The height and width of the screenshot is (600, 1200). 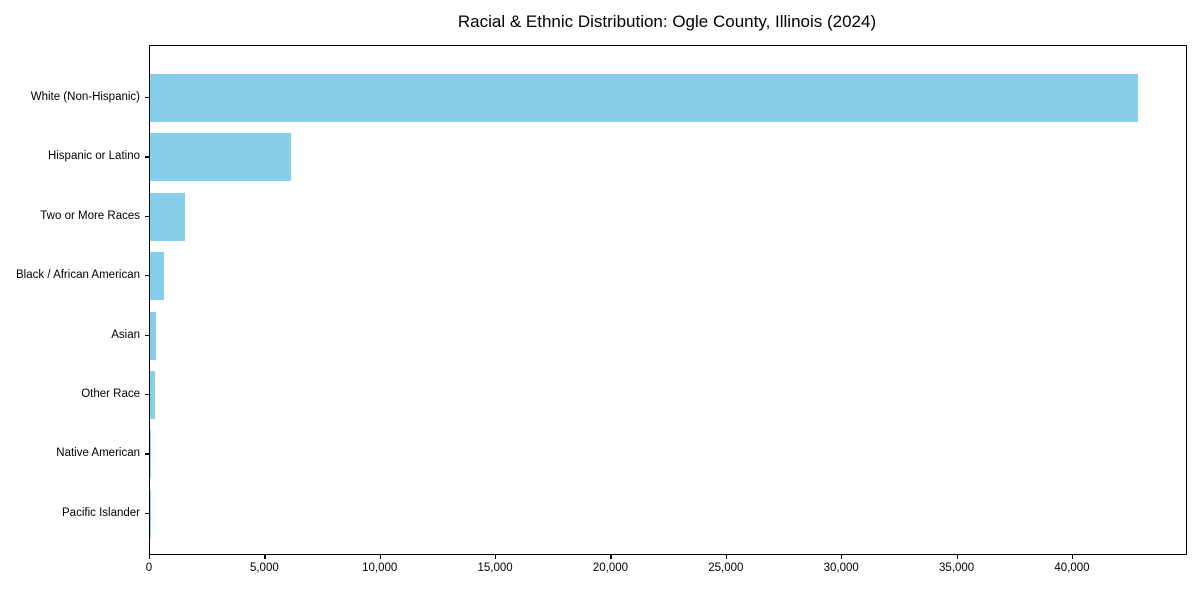 I want to click on y-tick-label: Native American, so click(x=98, y=453).